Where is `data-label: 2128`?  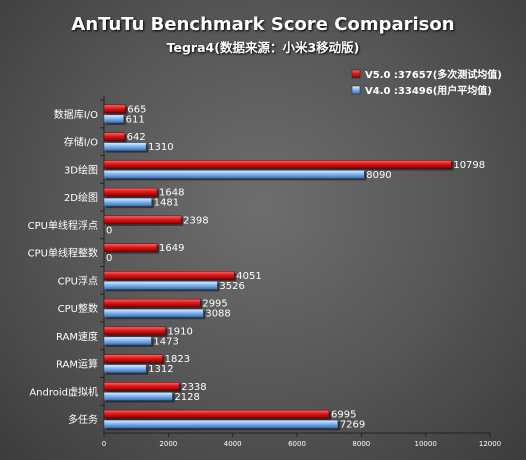 data-label: 2128 is located at coordinates (186, 397).